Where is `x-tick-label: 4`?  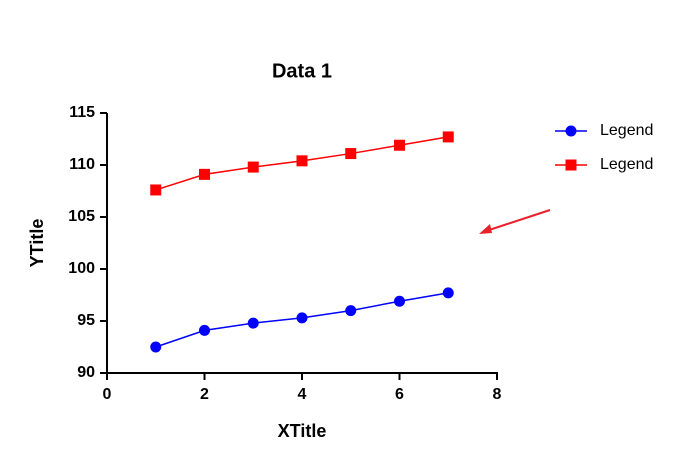 x-tick-label: 4 is located at coordinates (302, 394).